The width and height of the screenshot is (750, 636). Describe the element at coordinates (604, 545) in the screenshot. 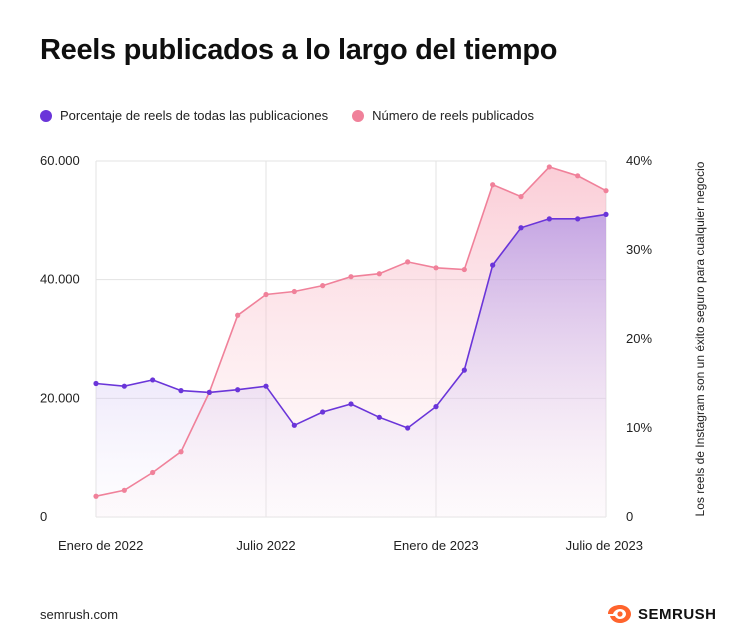

I see `x-tick-label: Julio de 2023` at that location.